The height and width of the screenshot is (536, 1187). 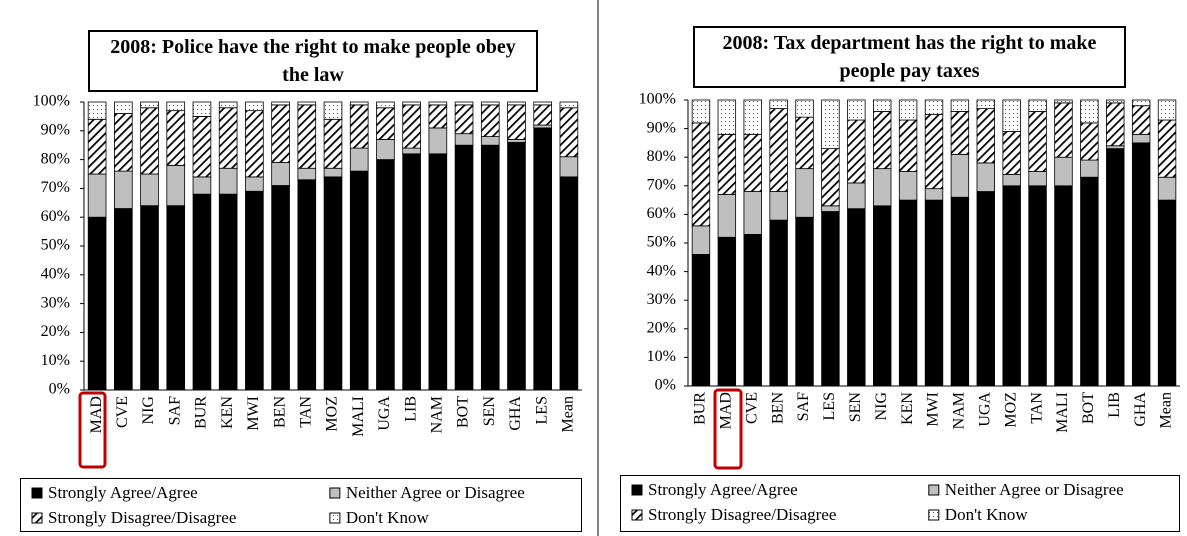 I want to click on legend-label: Don't Know, so click(x=388, y=517).